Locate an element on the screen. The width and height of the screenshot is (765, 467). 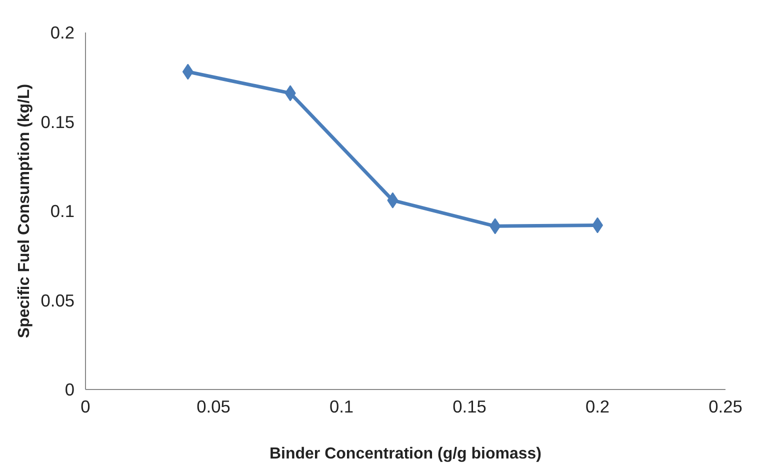
y-tick-label: 0.05 is located at coordinates (57, 300).